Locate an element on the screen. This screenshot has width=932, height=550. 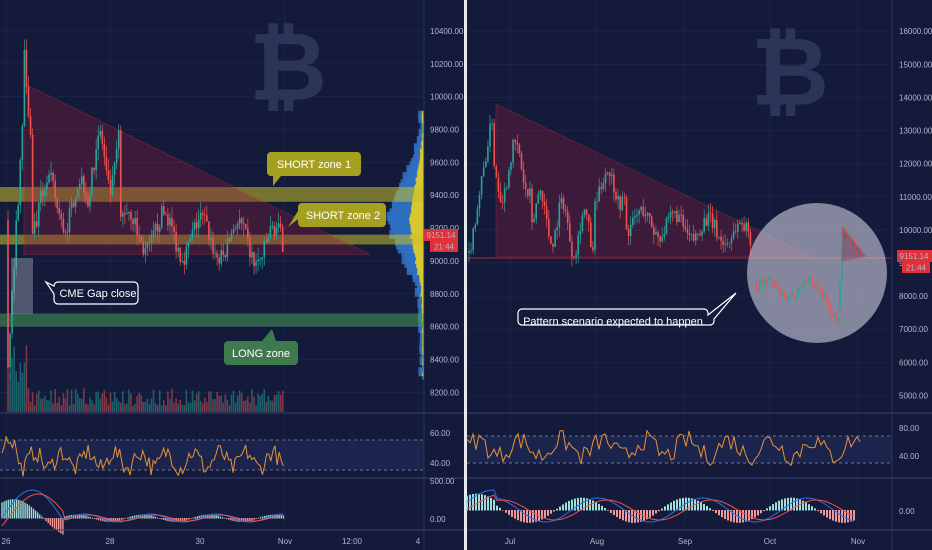
left-time-axis: 26 28 30 Nov 12:00 4 is located at coordinates (211, 541).